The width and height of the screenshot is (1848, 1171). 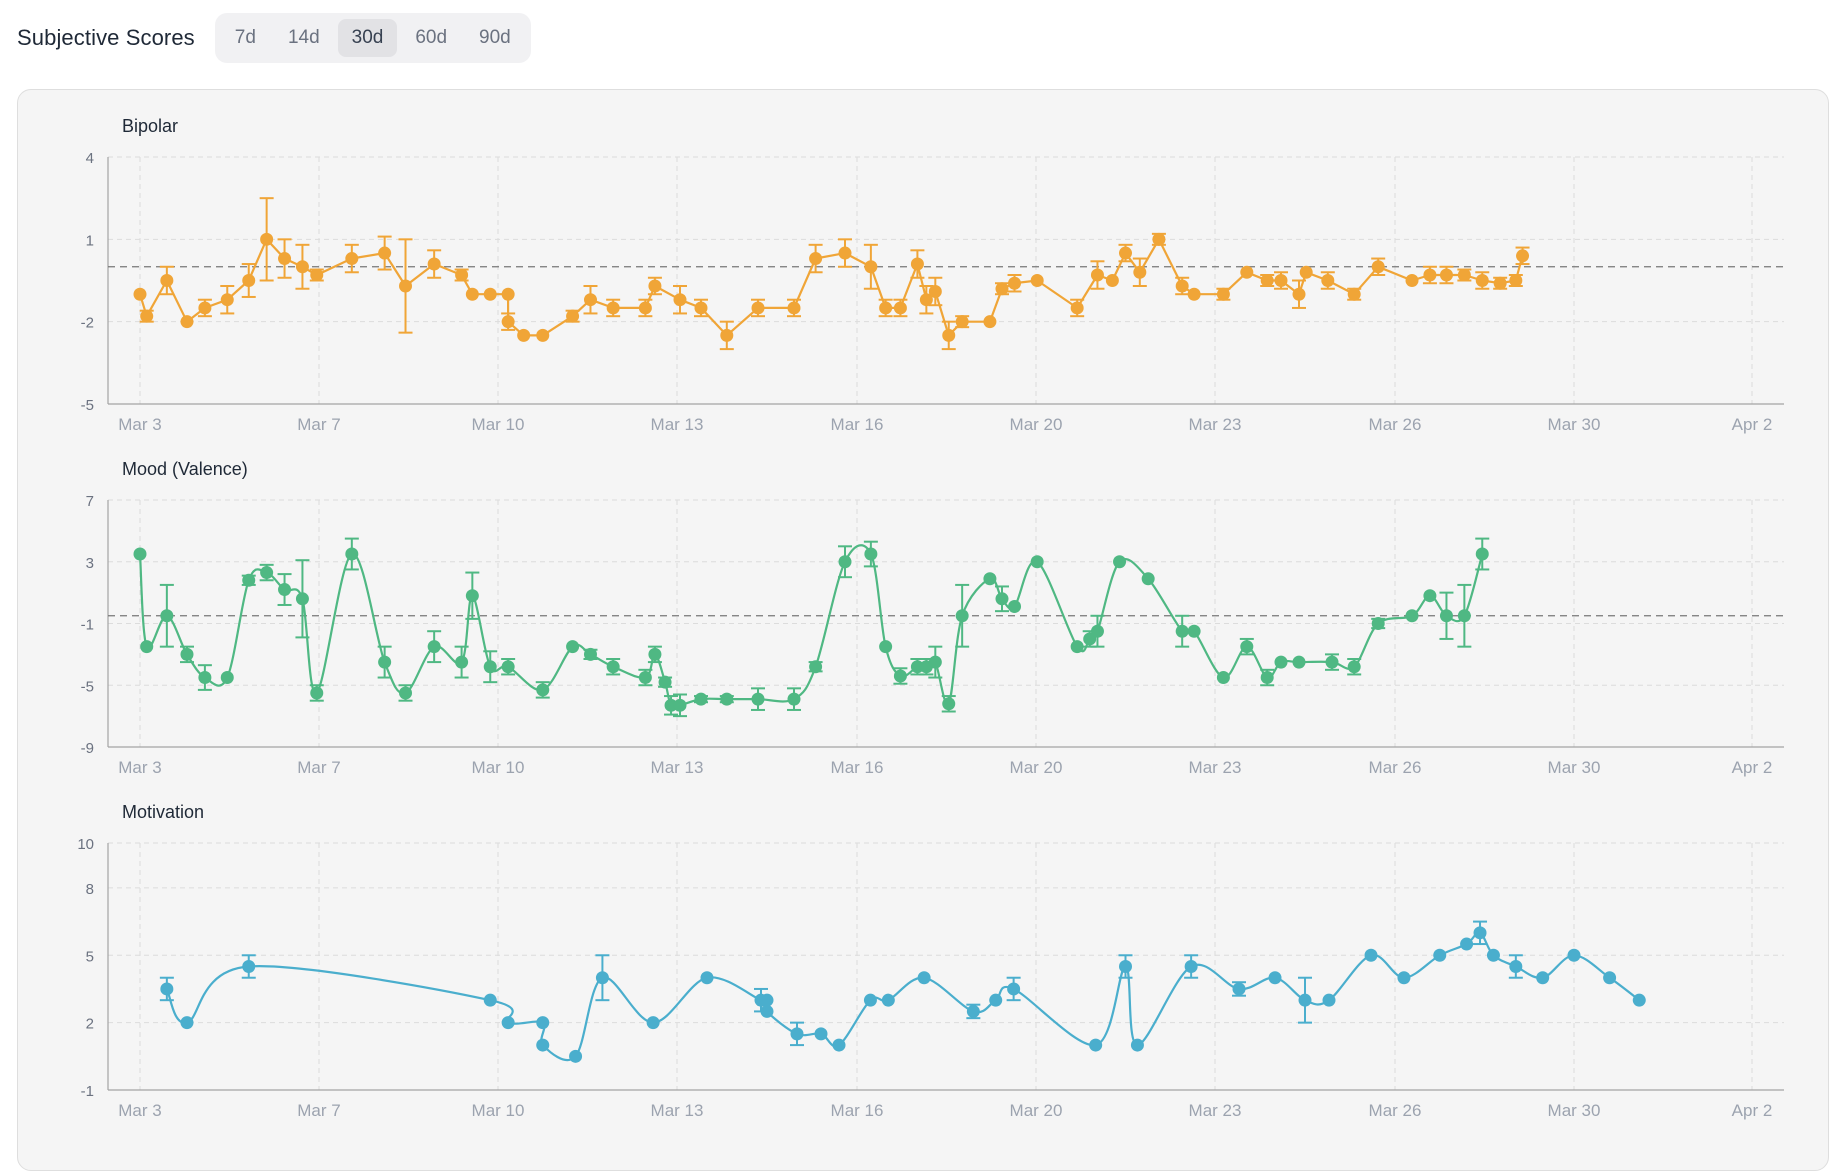 What do you see at coordinates (431, 38) in the screenshot?
I see `range-60d-button: 60d` at bounding box center [431, 38].